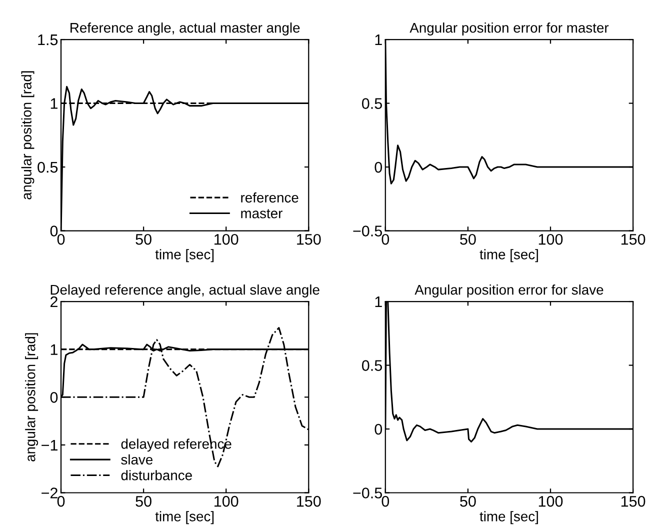 The height and width of the screenshot is (527, 656). Describe the element at coordinates (509, 291) in the screenshot. I see `chart-title: Angular position error for slave` at that location.